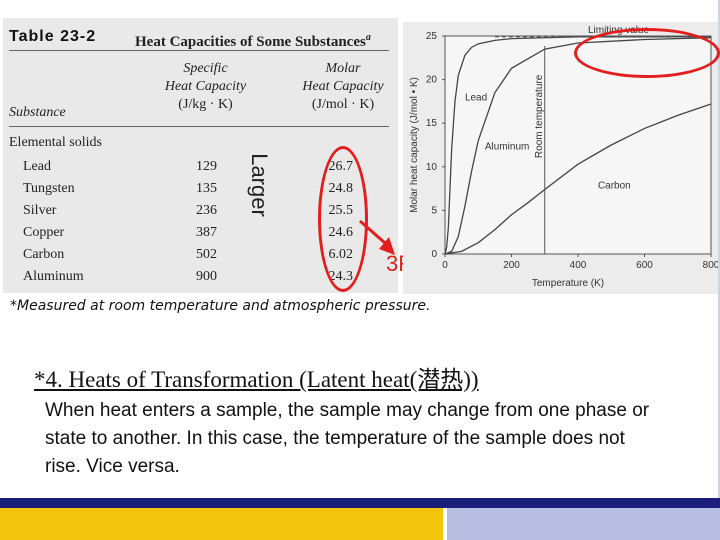 The image size is (720, 540). Describe the element at coordinates (583, 524) in the screenshot. I see `footer-bar-lavender` at that location.